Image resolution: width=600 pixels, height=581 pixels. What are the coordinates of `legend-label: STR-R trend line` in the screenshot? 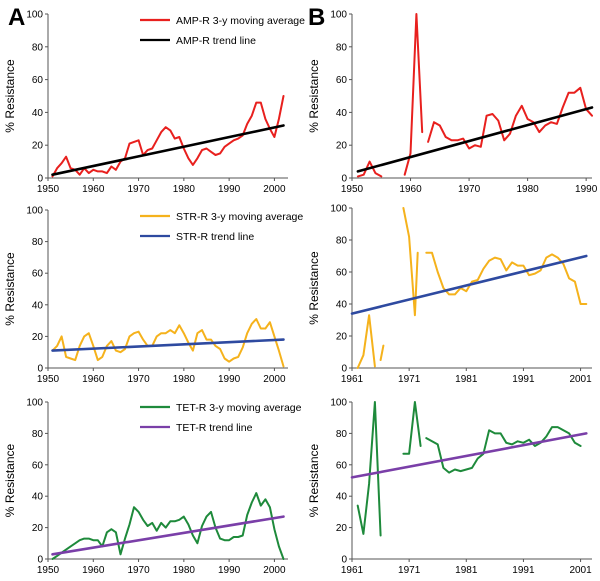 It's located at (215, 237).